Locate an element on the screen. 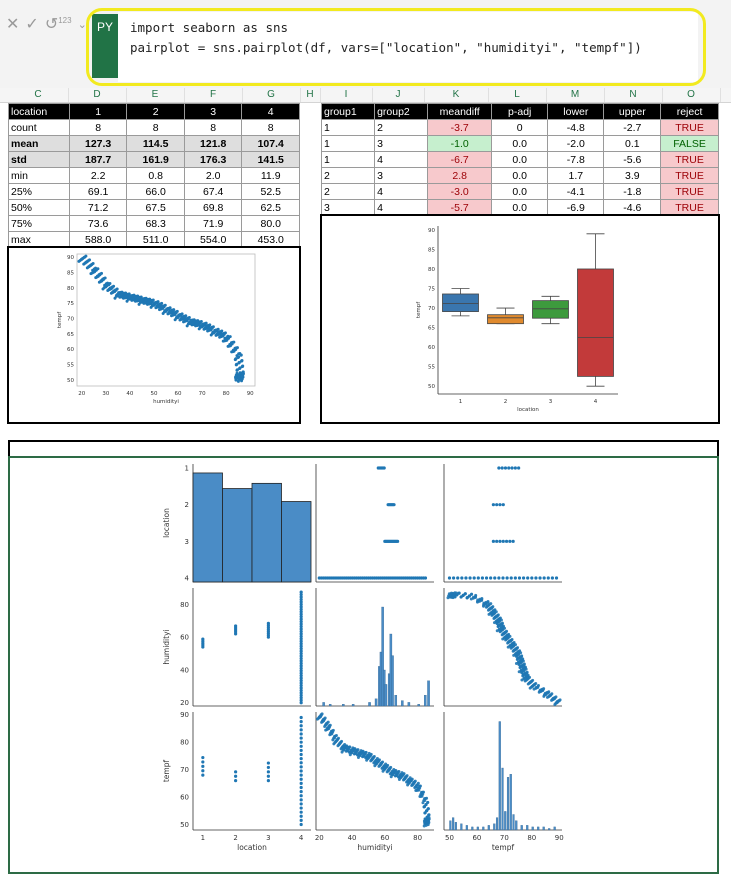 This screenshot has height=877, width=731. tukey-header-cell: p-adj is located at coordinates (520, 111).